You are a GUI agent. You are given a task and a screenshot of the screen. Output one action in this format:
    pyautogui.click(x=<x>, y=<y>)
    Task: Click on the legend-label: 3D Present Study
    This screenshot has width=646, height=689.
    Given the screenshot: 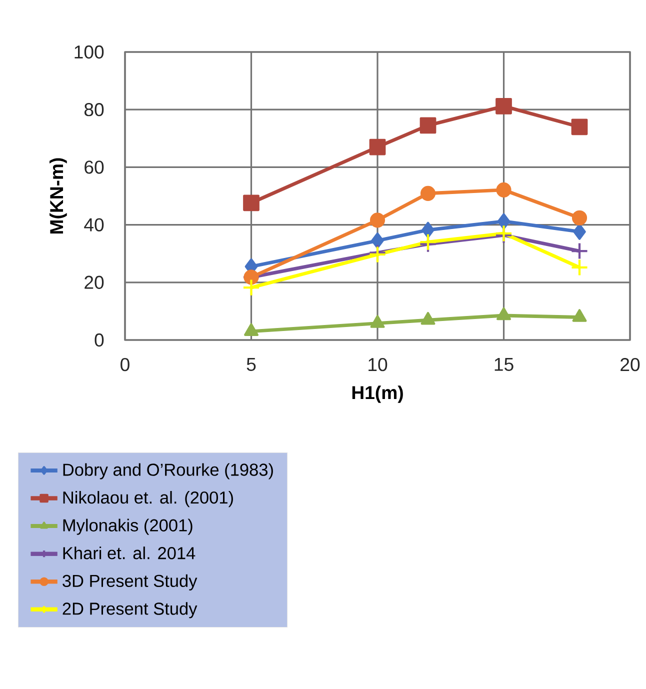 What is the action you would take?
    pyautogui.click(x=130, y=582)
    